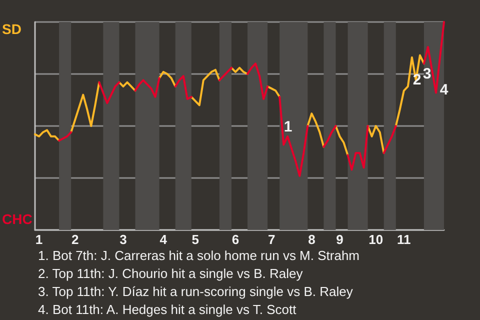 This screenshot has width=480, height=320. What do you see at coordinates (171, 273) in the screenshot?
I see `text: 2. Top 11th: J. Chourio hit a single vs B. Raley` at bounding box center [171, 273].